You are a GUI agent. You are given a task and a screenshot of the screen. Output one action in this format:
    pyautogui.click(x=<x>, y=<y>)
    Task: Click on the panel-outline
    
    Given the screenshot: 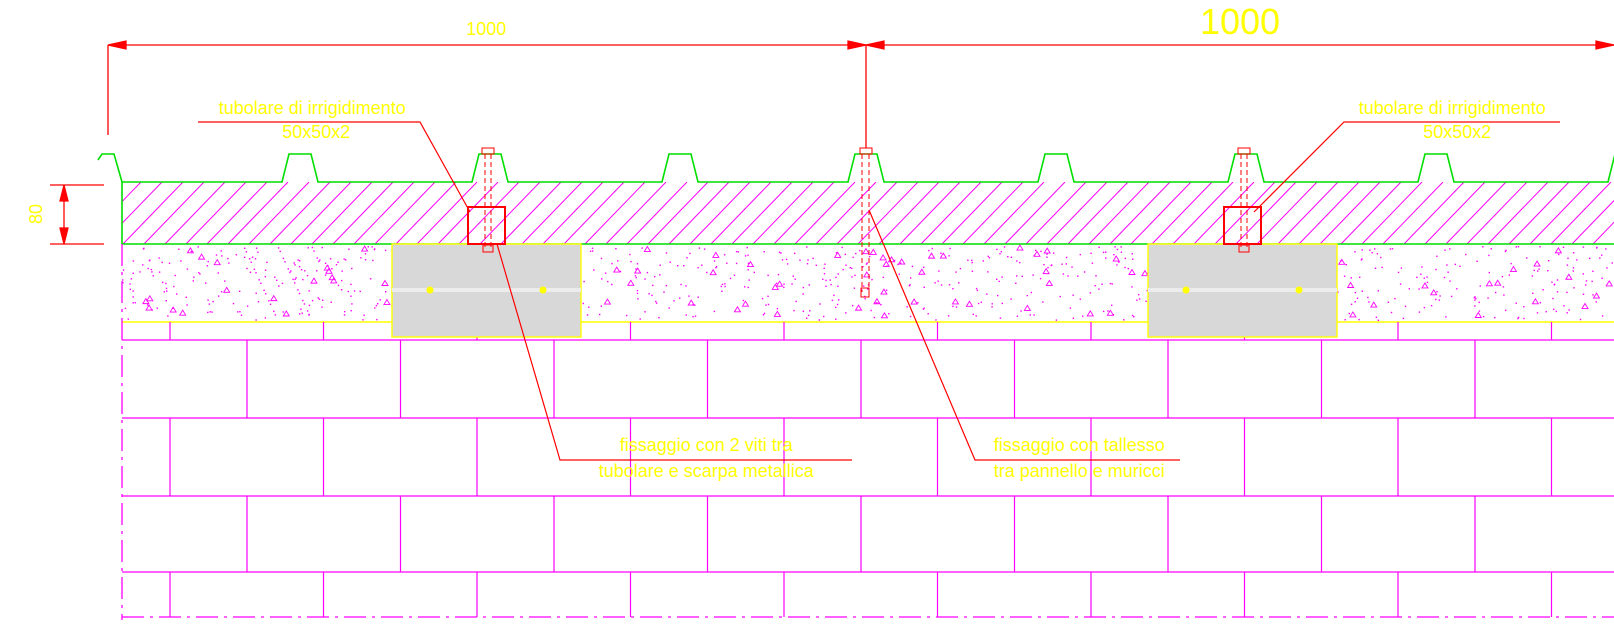 What is the action you would take?
    pyautogui.click(x=855, y=199)
    